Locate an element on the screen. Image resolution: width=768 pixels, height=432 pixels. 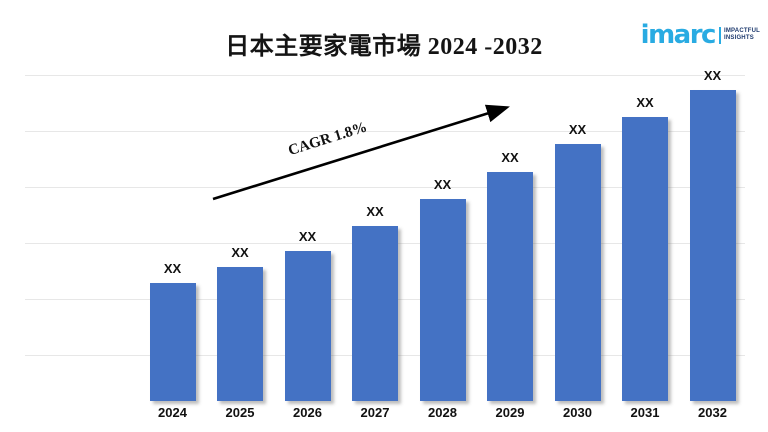
x-axis-label-2027: 2027 is located at coordinates (375, 412).